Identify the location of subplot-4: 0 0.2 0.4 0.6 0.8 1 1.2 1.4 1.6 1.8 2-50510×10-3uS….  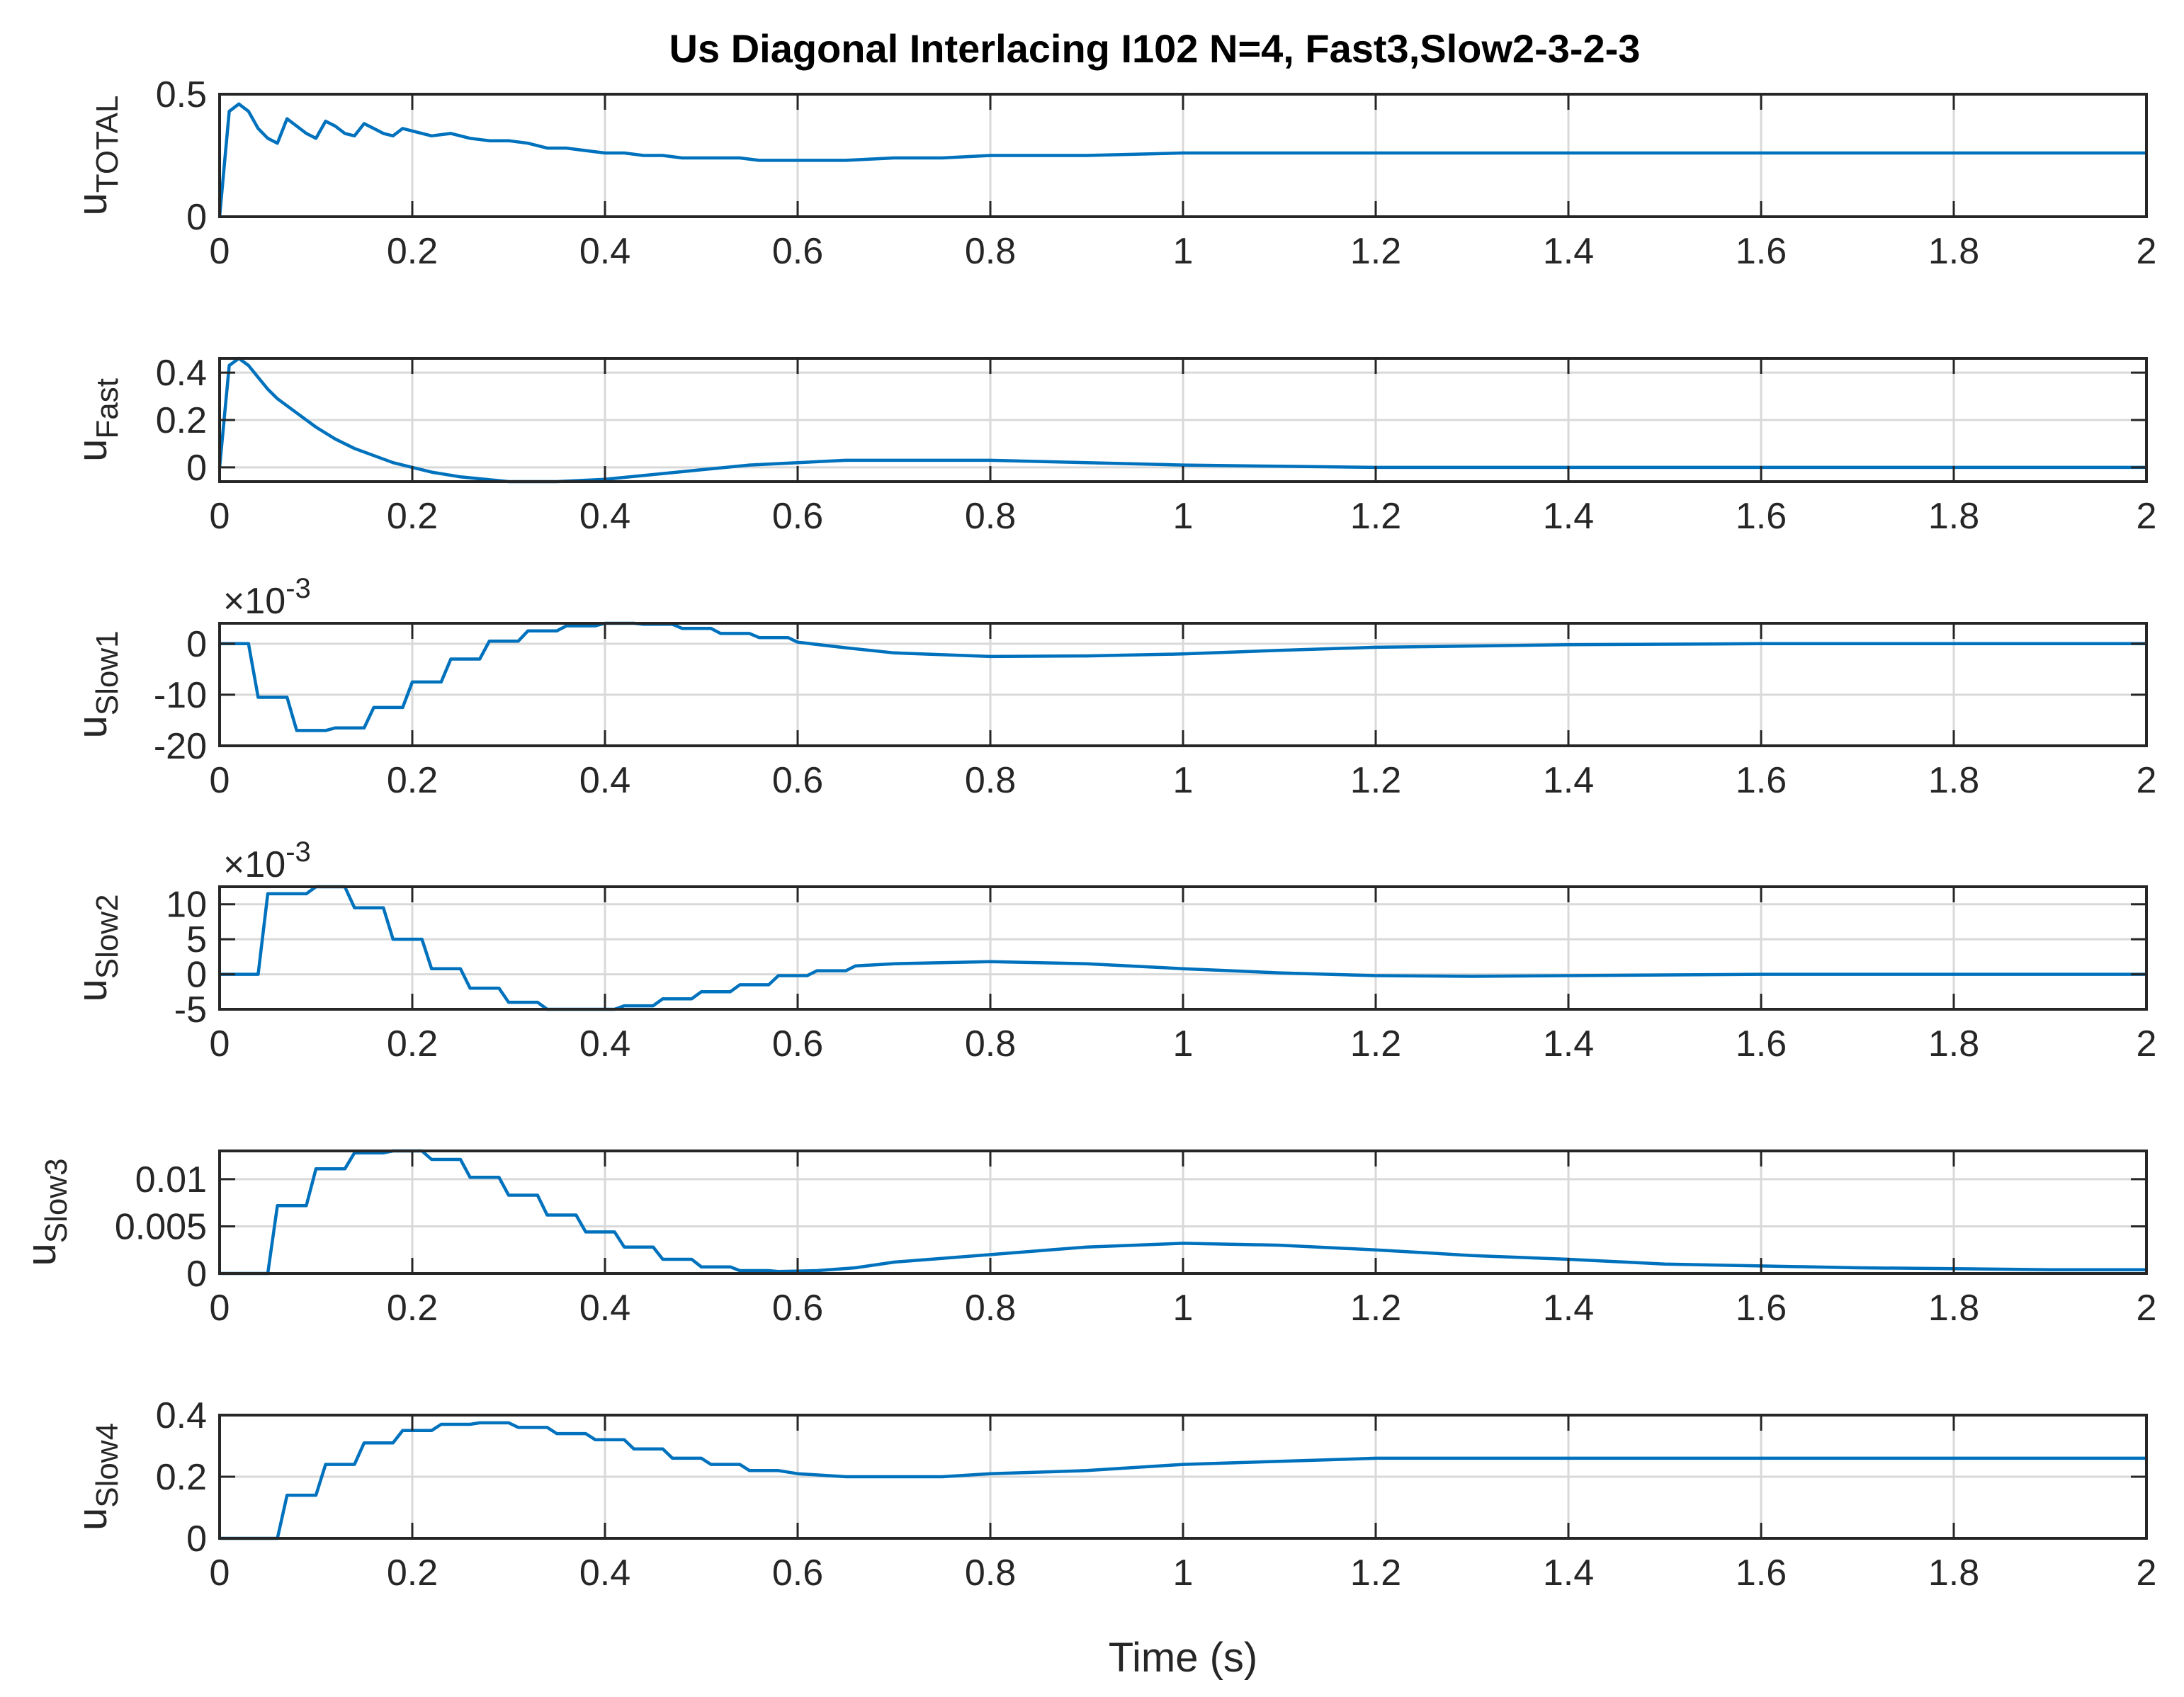
(1112, 950).